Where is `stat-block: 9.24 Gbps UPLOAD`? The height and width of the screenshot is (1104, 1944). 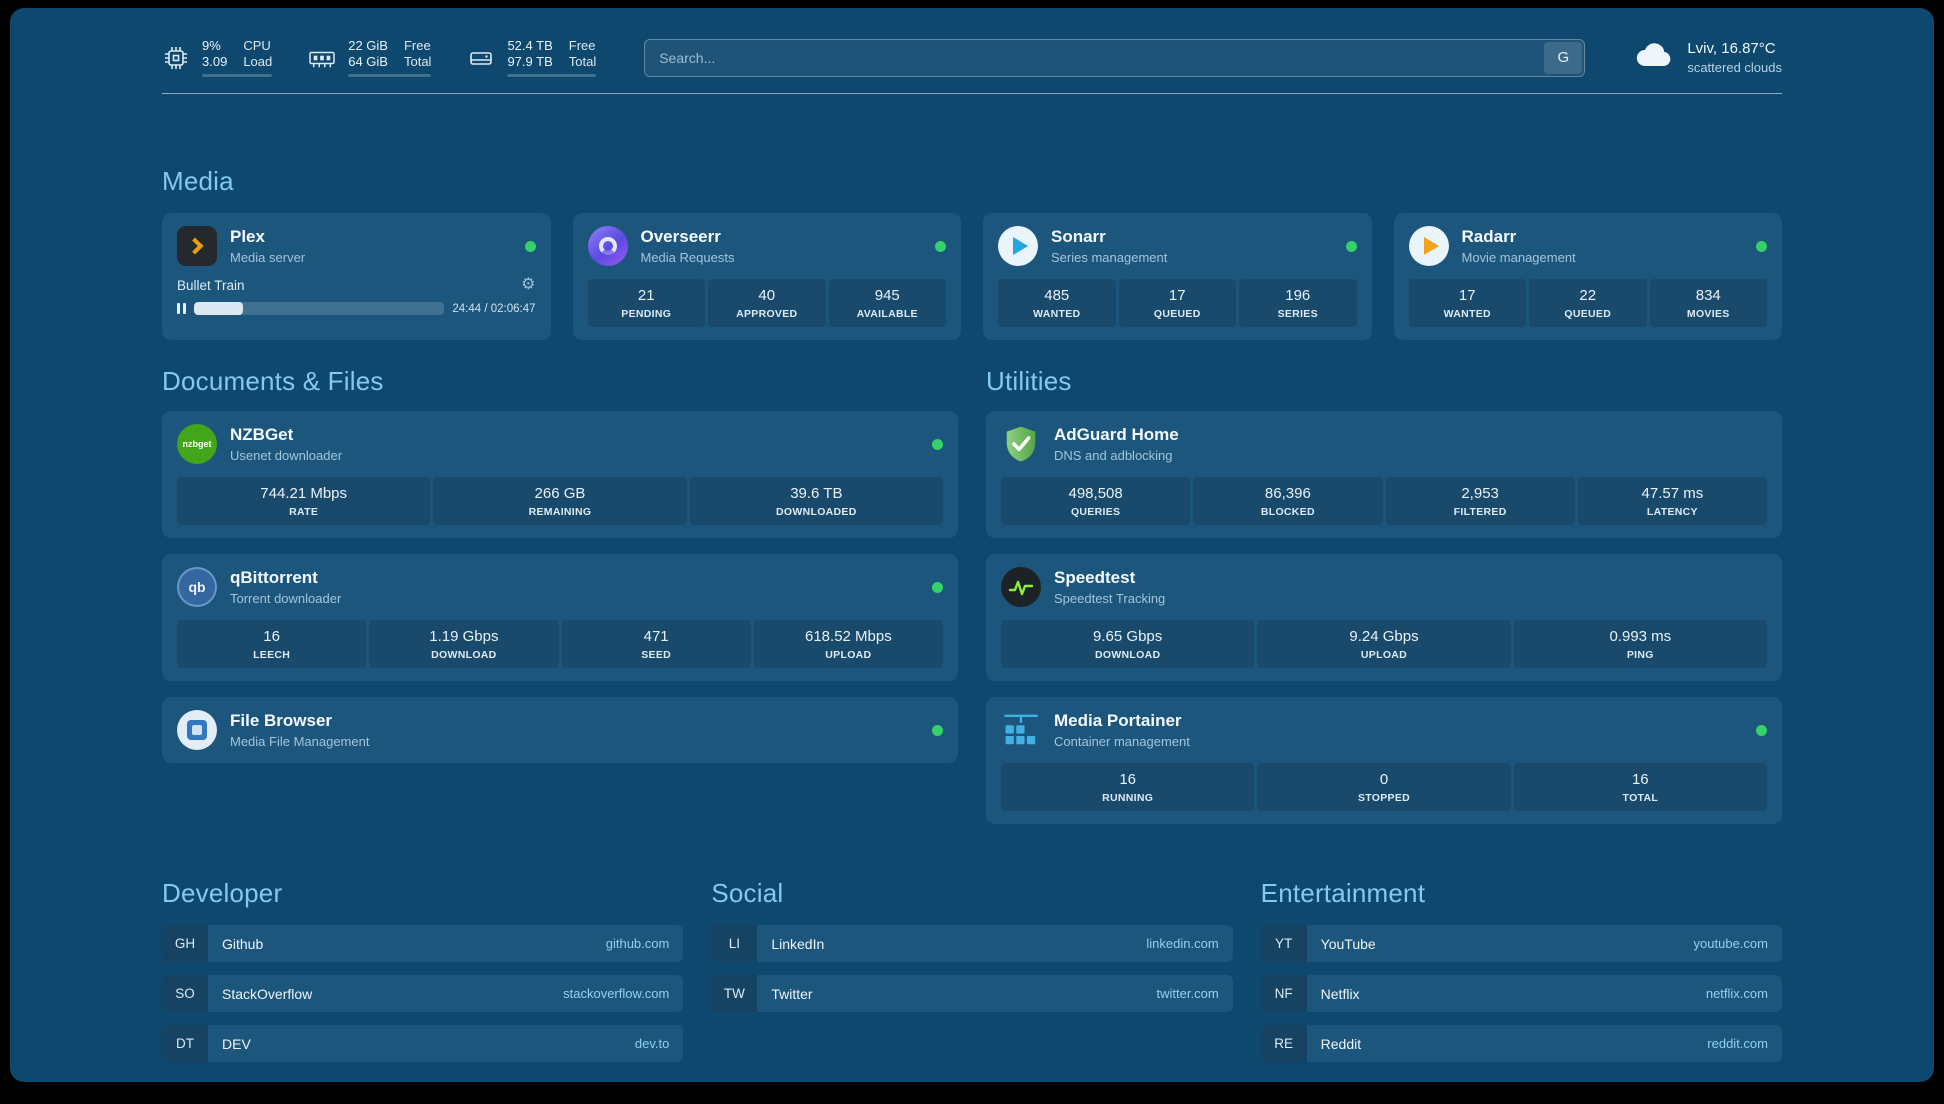
stat-block: 9.24 Gbps UPLOAD is located at coordinates (1384, 644).